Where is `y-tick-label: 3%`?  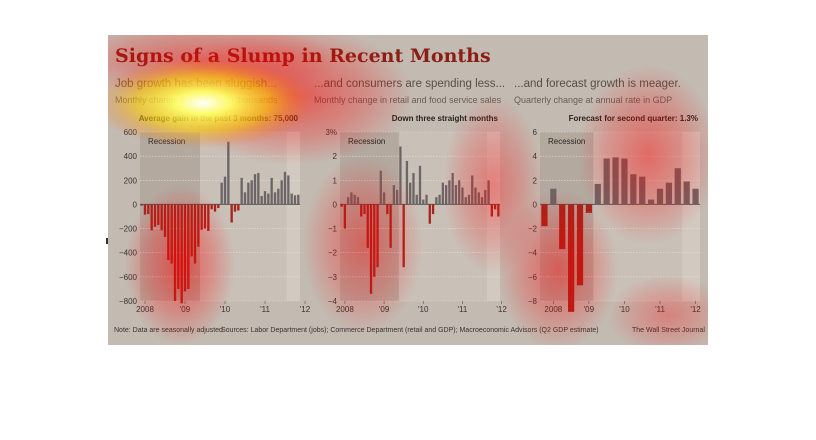
y-tick-label: 3% is located at coordinates (331, 132).